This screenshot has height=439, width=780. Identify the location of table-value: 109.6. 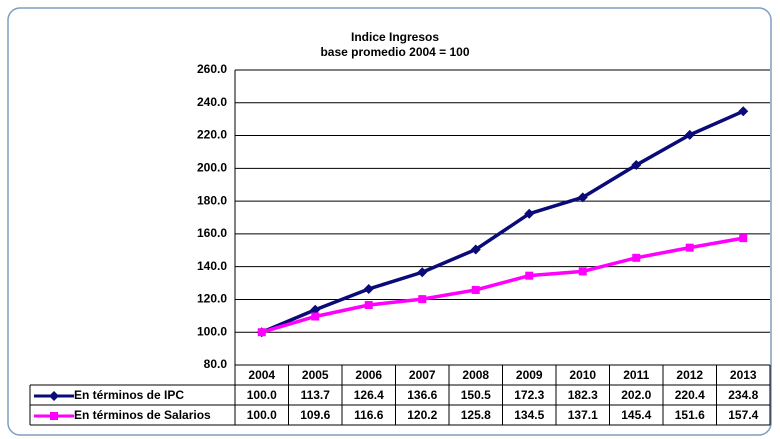
(315, 415).